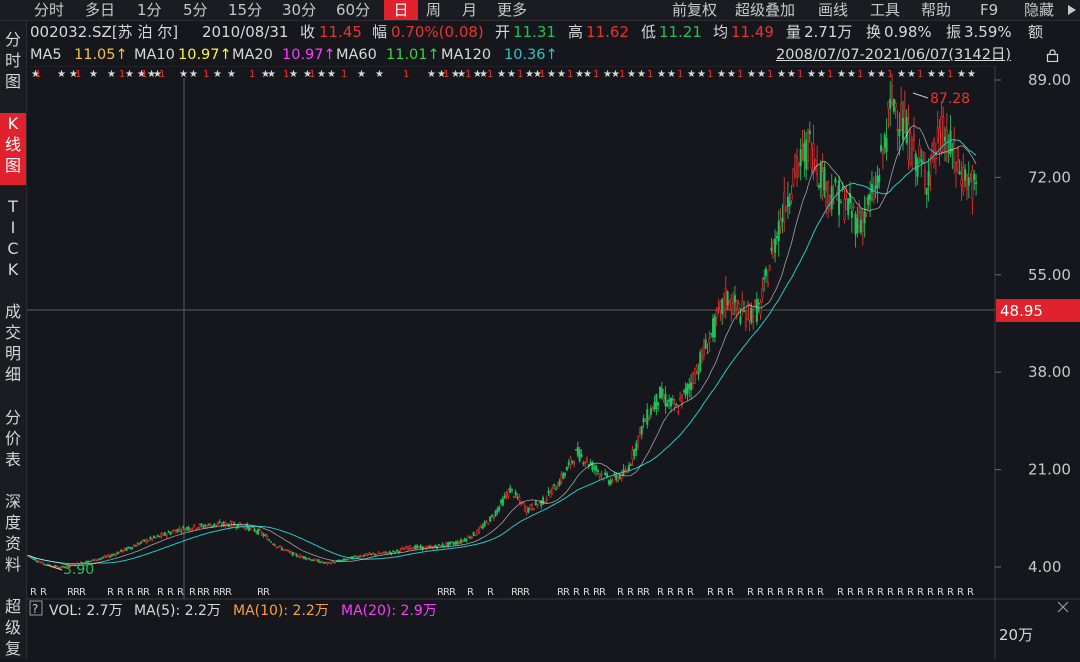 The height and width of the screenshot is (662, 1080). What do you see at coordinates (512, 10) in the screenshot?
I see `period-tab-more: 更多` at bounding box center [512, 10].